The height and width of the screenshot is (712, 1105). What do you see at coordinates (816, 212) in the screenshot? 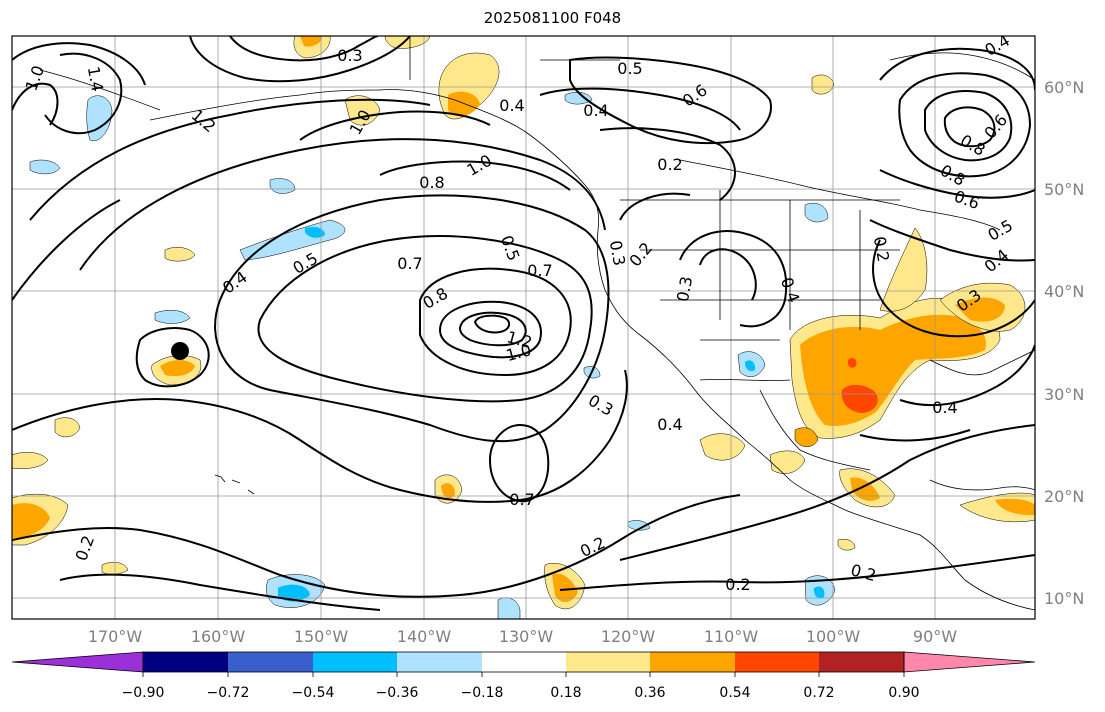
I see `shade-negative-plains` at bounding box center [816, 212].